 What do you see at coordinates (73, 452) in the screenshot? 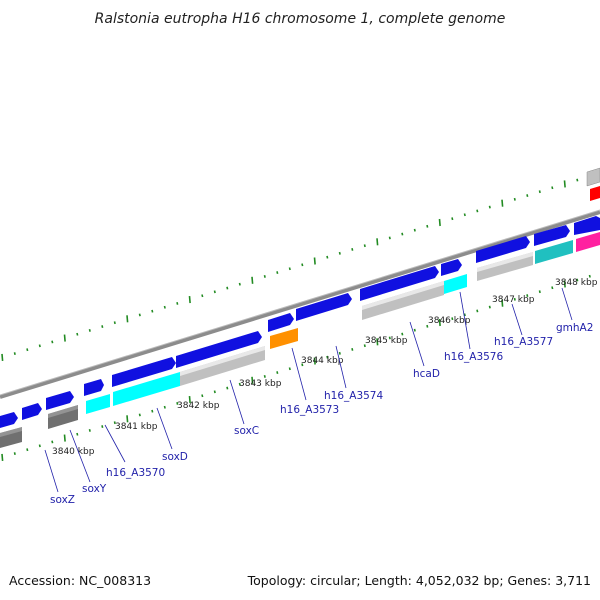
I see `kbp-label-3840: 3840 kbp` at bounding box center [73, 452].